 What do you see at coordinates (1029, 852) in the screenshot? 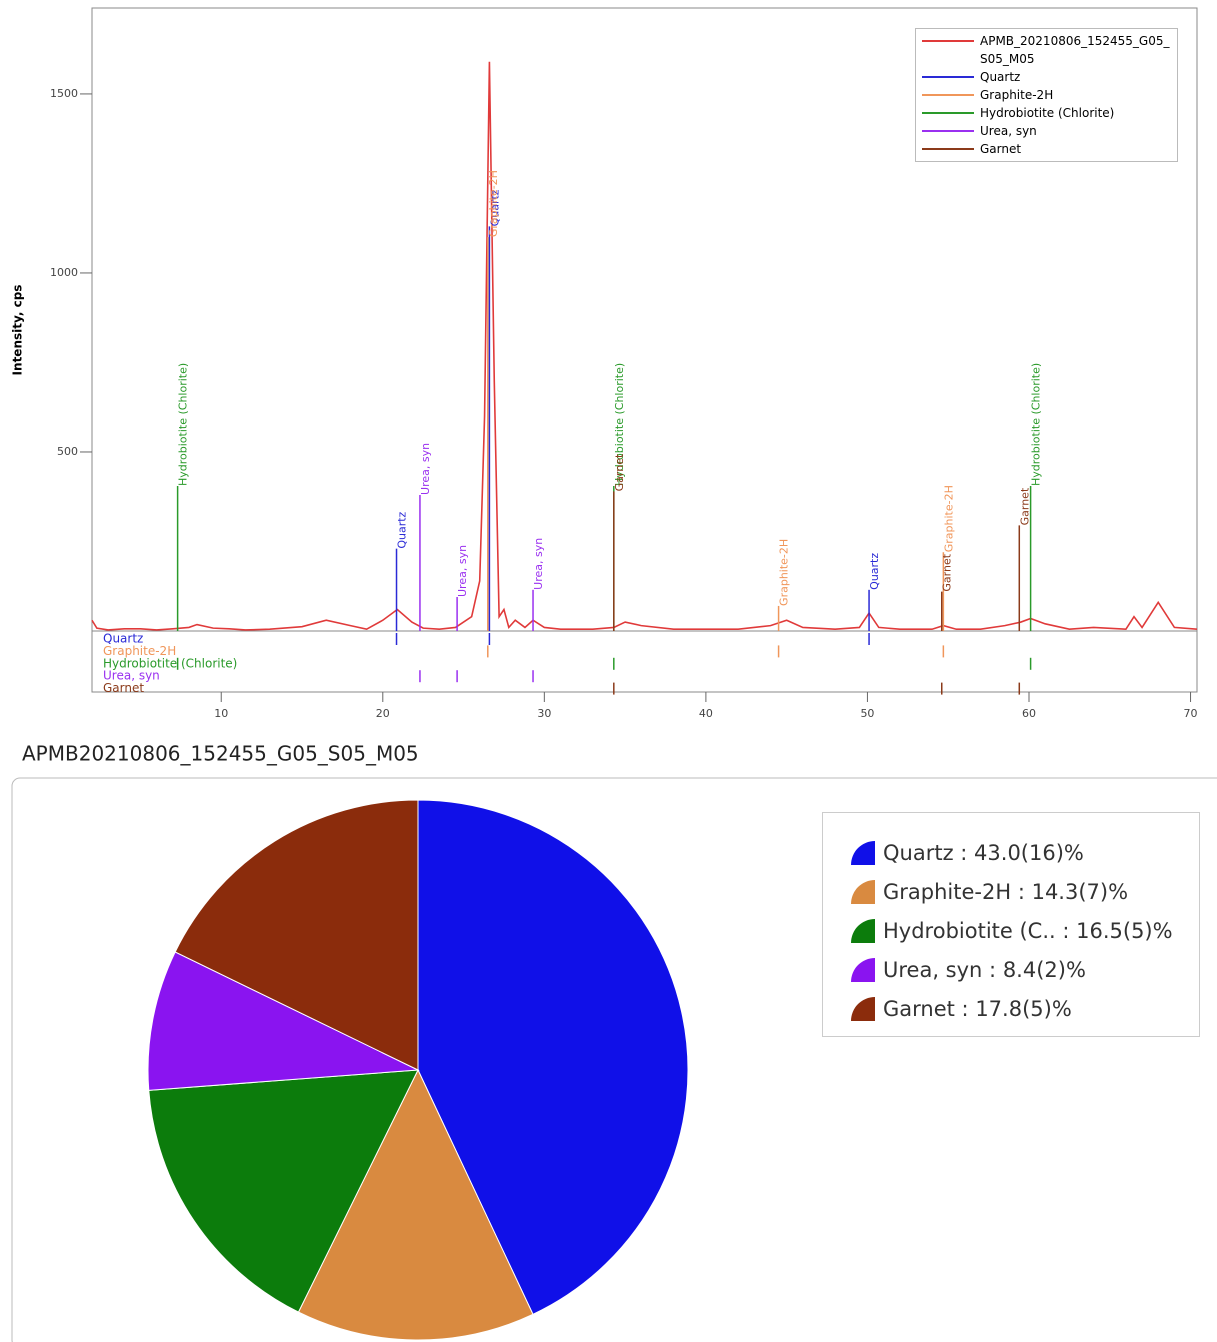
I see `legend-value: 43.0(16)%` at bounding box center [1029, 852].